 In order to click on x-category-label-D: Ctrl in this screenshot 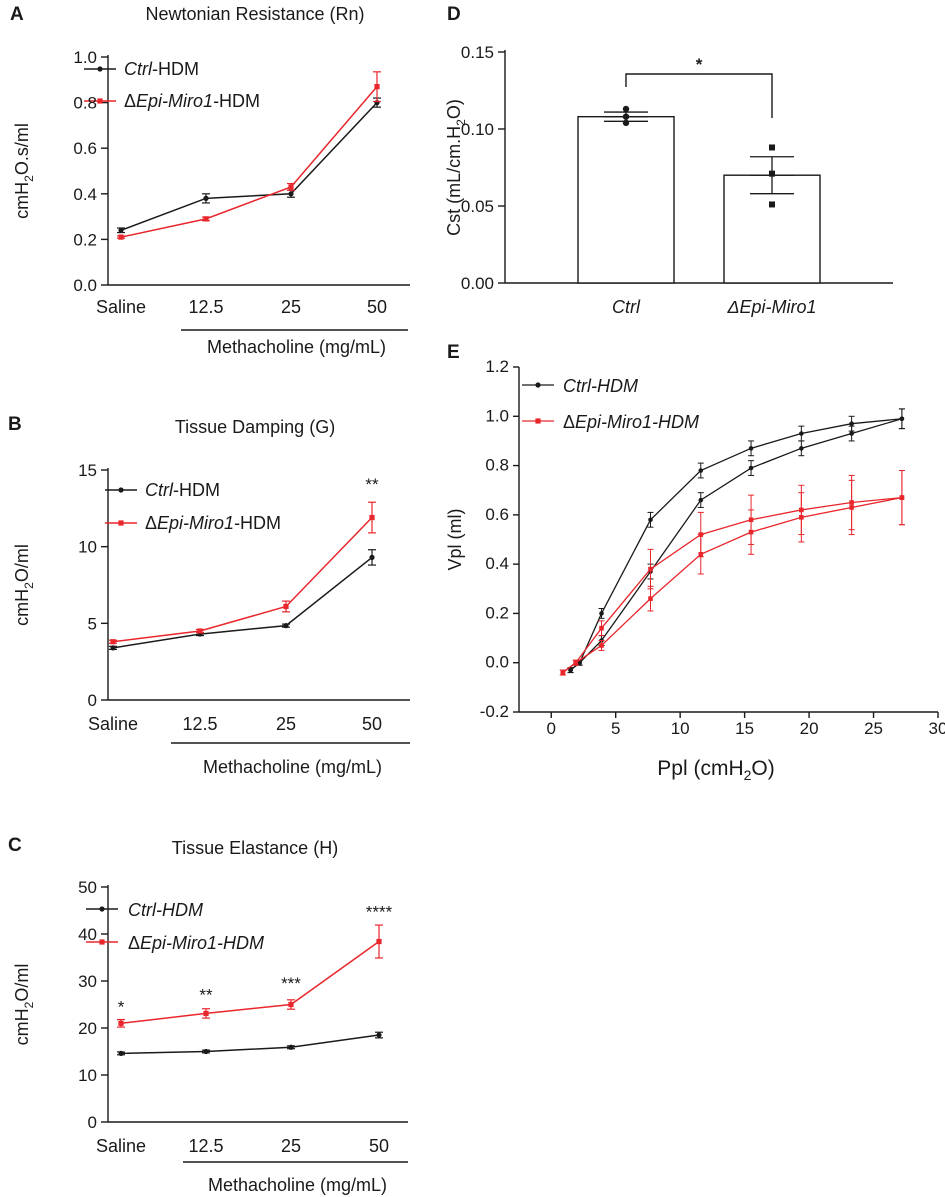, I will do `click(626, 307)`.